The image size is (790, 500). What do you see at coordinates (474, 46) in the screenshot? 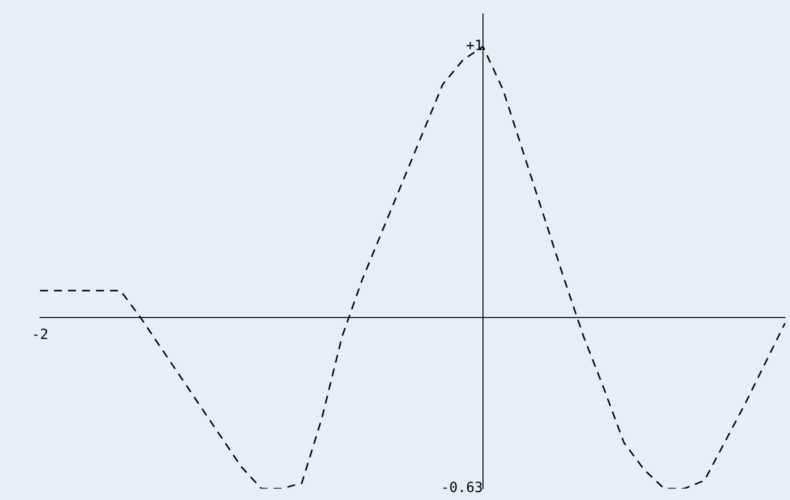
I see `y-tick-label: +1` at bounding box center [474, 46].